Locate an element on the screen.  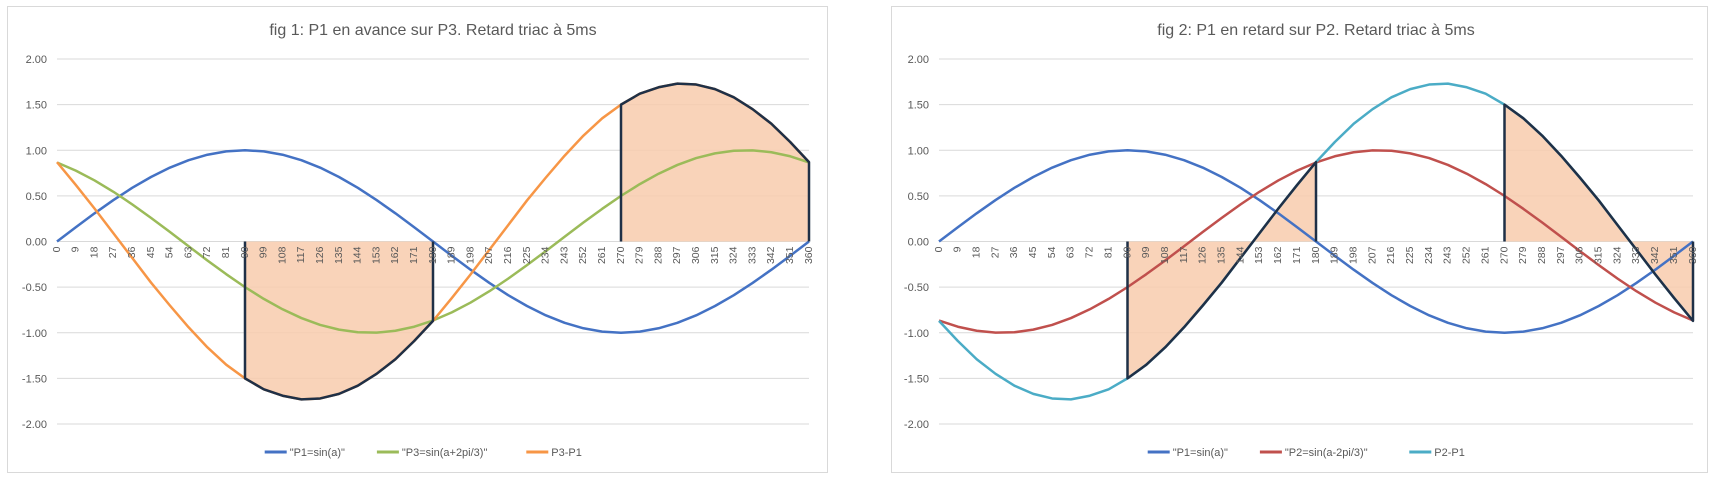
legend-item: "P2=sin(a-2pi/3)" is located at coordinates (1313, 453).